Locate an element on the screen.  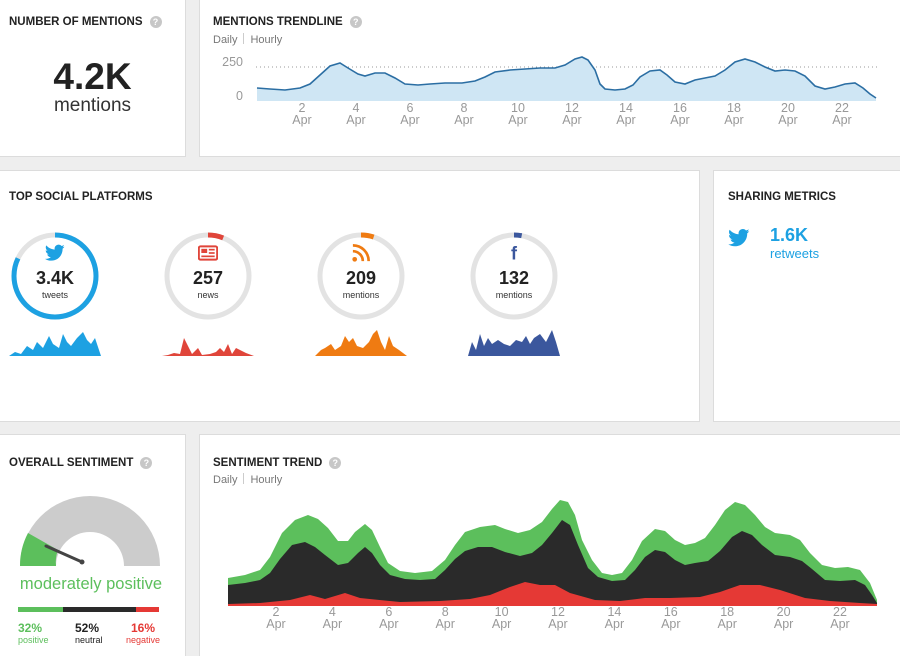
overall-sentiment-title: OVERALL SENTIMENT is located at coordinates (71, 463).